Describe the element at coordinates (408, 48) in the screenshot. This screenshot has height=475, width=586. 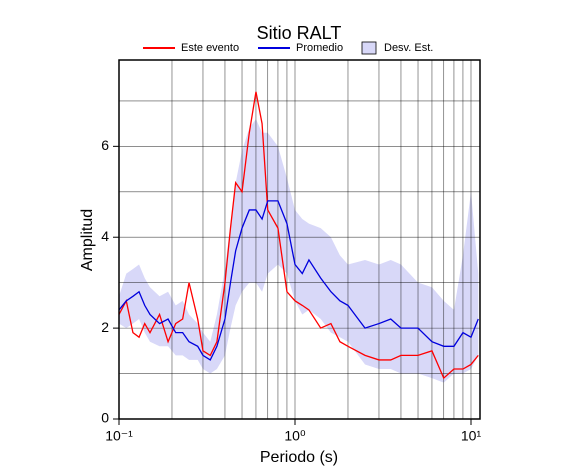
I see `legend-label: Desv. Est.` at that location.